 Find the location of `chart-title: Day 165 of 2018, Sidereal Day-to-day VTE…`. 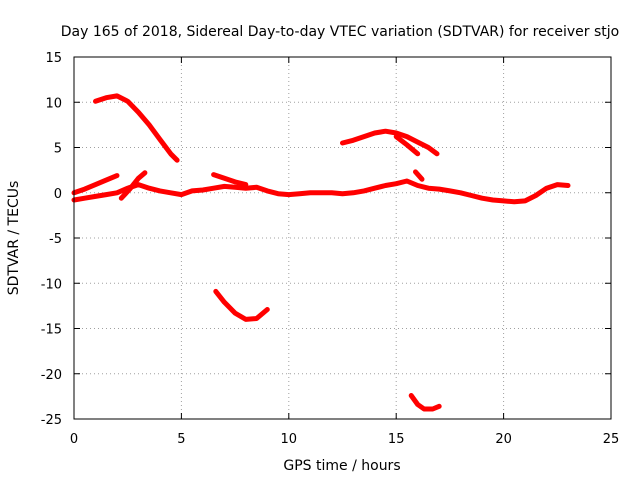

chart-title: Day 165 of 2018, Sidereal Day-to-day VTE… is located at coordinates (340, 32).